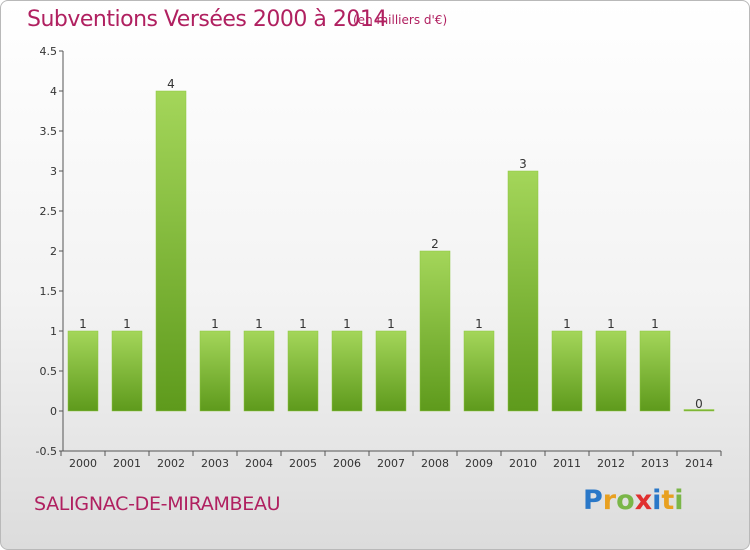 This screenshot has width=750, height=550. I want to click on y-tick-label: 4, so click(53, 91).